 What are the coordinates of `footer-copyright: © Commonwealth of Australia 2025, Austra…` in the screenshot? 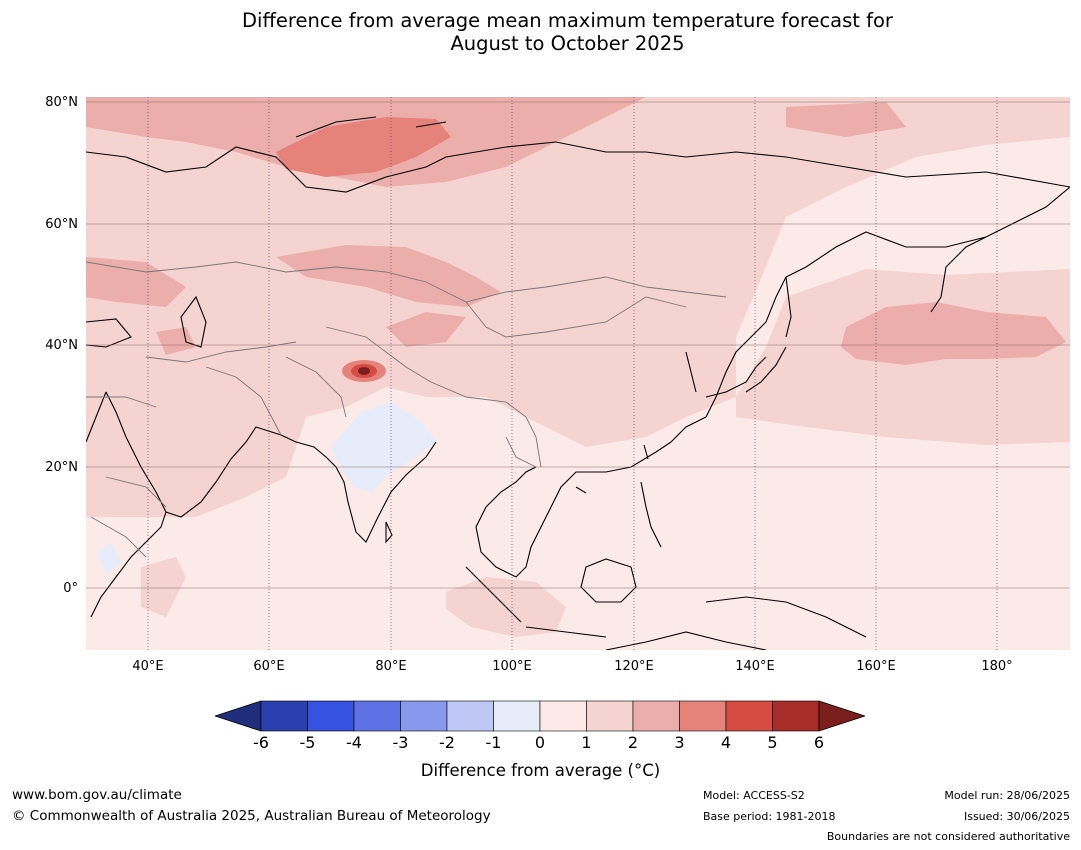 It's located at (251, 816).